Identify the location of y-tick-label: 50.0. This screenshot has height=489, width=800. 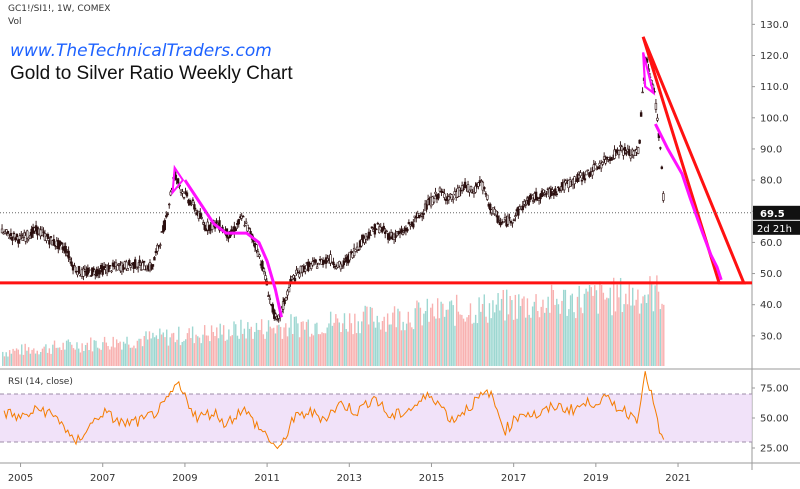
(771, 274).